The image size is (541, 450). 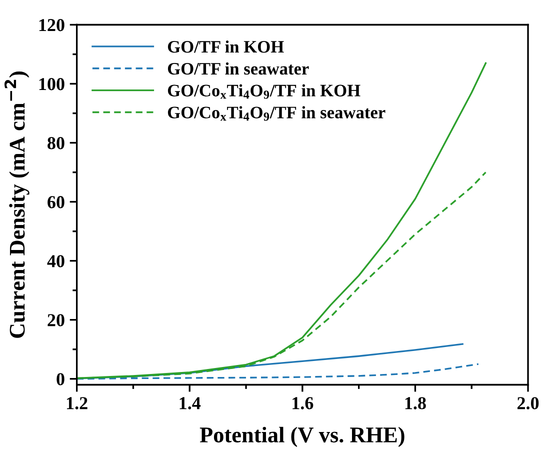 I want to click on legend-label: GO/TF in seawater, so click(x=238, y=68).